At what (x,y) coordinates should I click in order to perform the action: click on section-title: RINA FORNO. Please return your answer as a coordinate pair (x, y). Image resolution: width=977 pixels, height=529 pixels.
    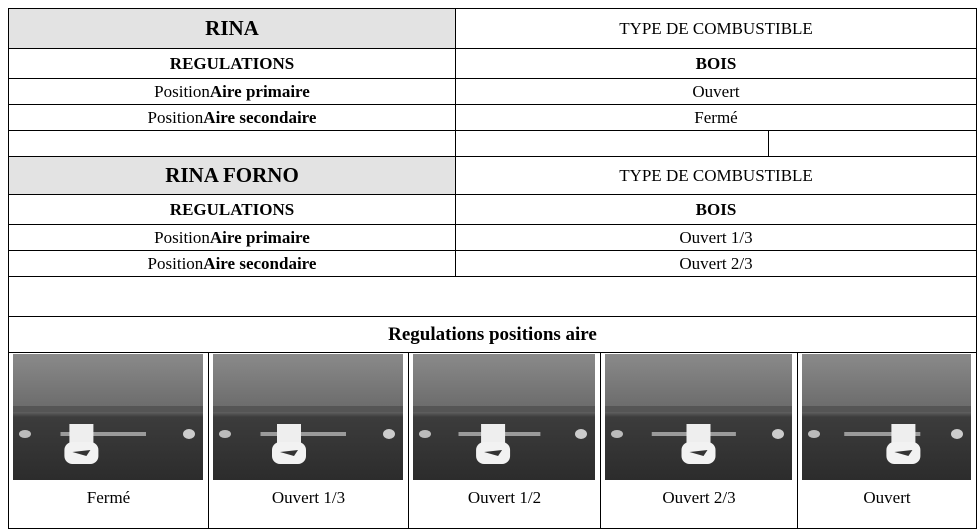
    Looking at the image, I should click on (232, 175).